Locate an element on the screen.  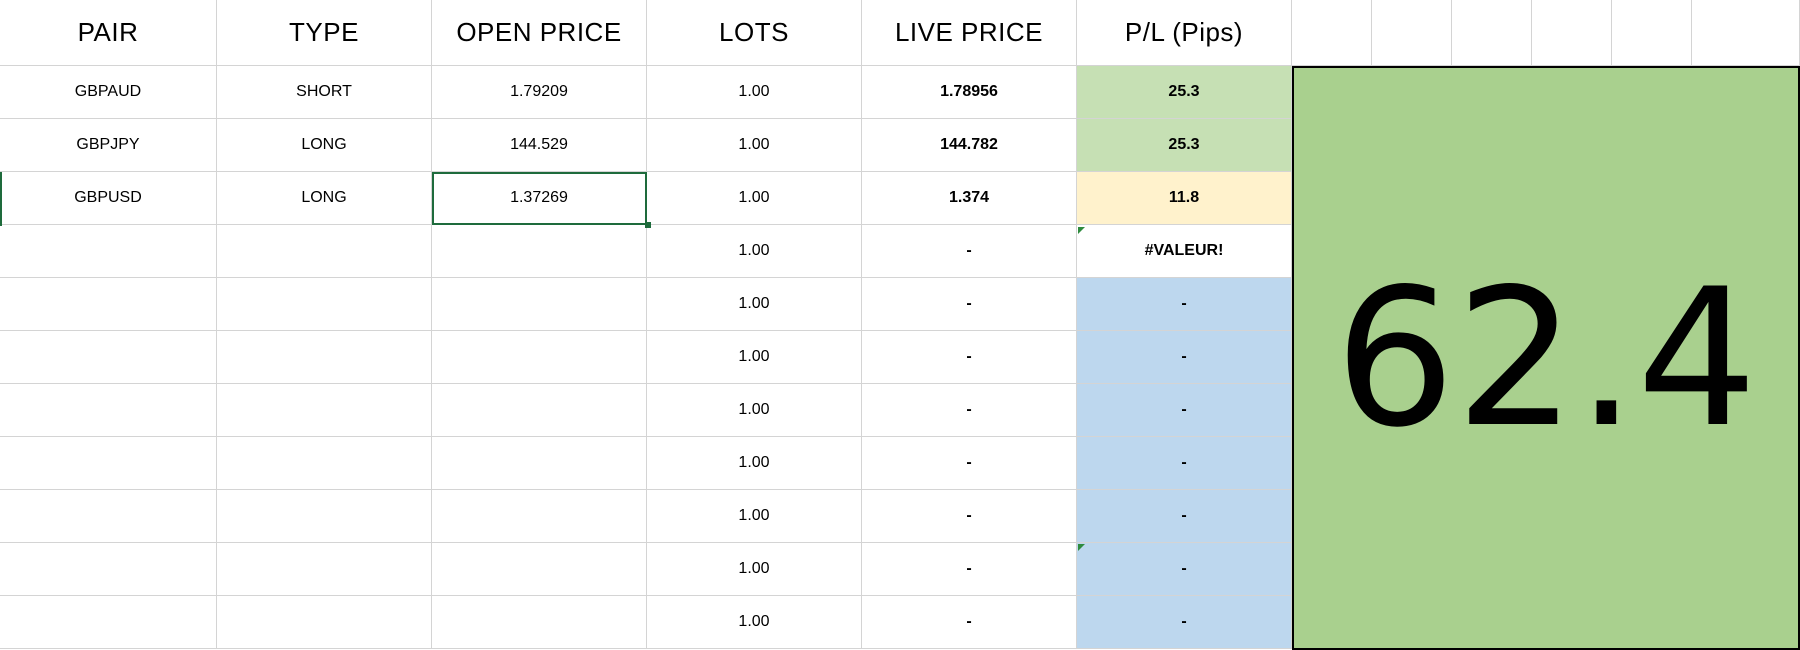
pair-cell: GBPJPY is located at coordinates (108, 145).